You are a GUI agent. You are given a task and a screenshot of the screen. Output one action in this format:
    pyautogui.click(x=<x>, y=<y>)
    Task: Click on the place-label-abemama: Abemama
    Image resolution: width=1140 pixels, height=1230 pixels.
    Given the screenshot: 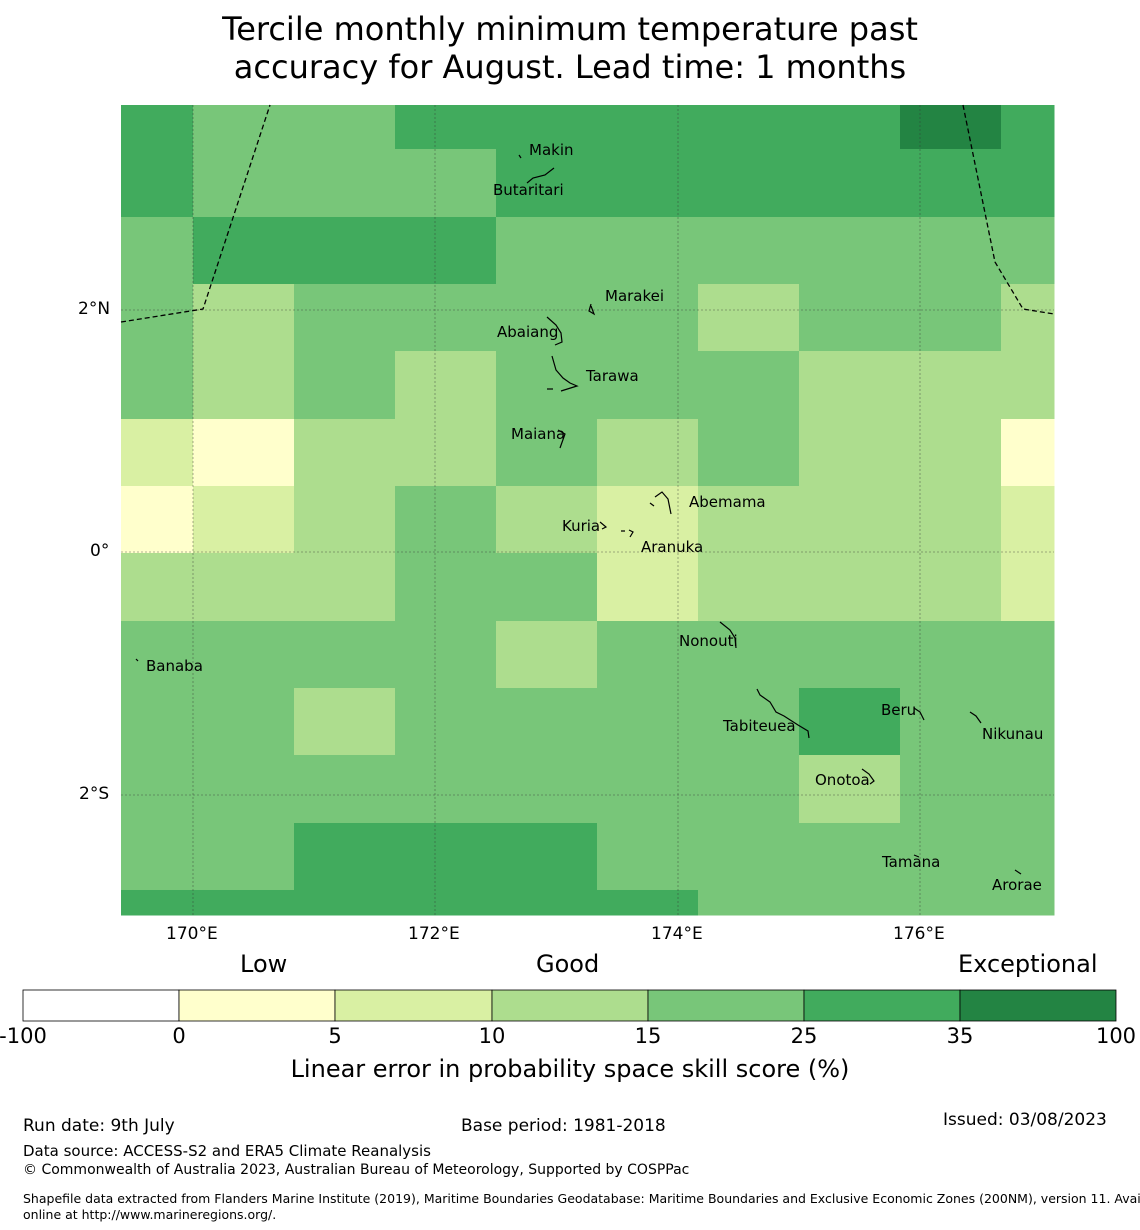 What is the action you would take?
    pyautogui.click(x=727, y=502)
    